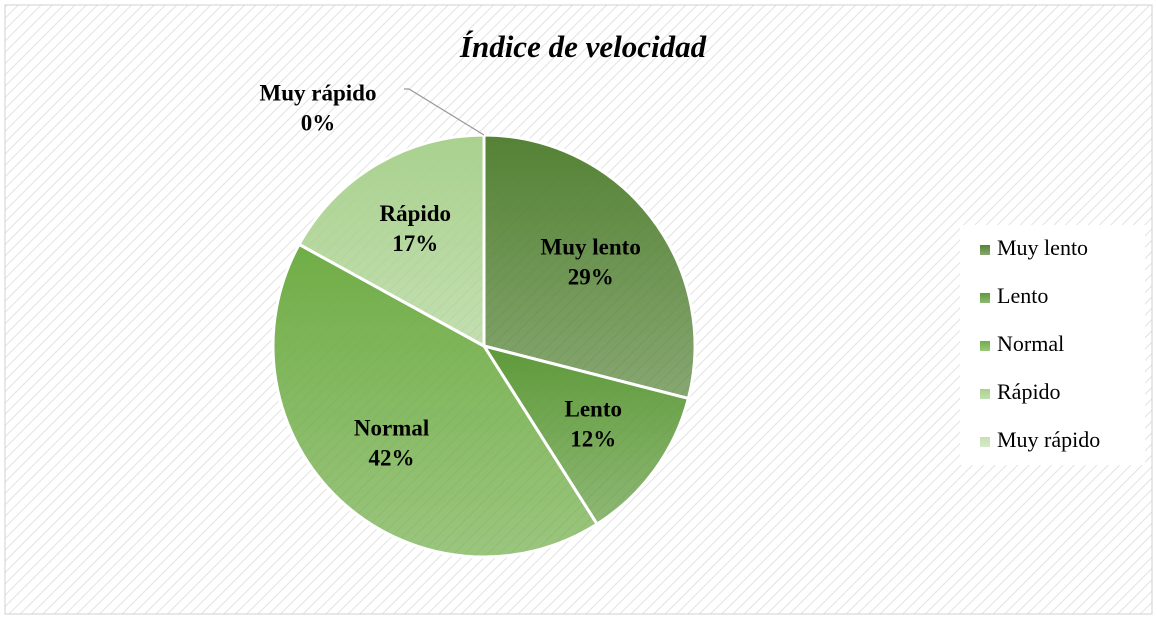 The width and height of the screenshot is (1157, 619). I want to click on data-label-value: 42%, so click(392, 458).